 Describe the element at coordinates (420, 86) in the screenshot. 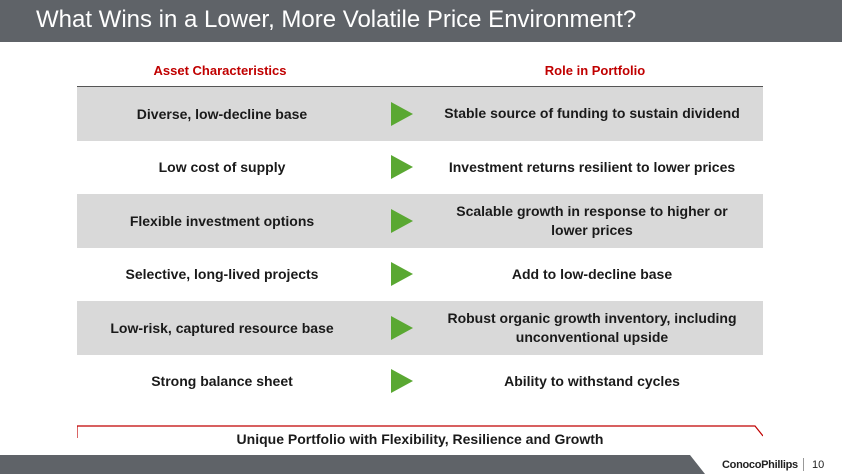

I see `header-divider` at that location.